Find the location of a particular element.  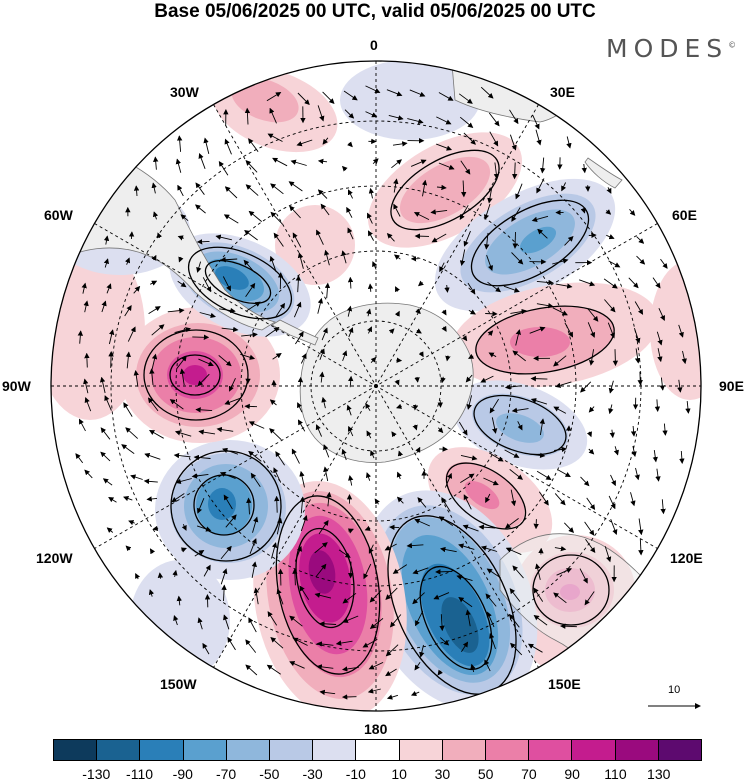

lon-label-120e: 120E is located at coordinates (686, 558).